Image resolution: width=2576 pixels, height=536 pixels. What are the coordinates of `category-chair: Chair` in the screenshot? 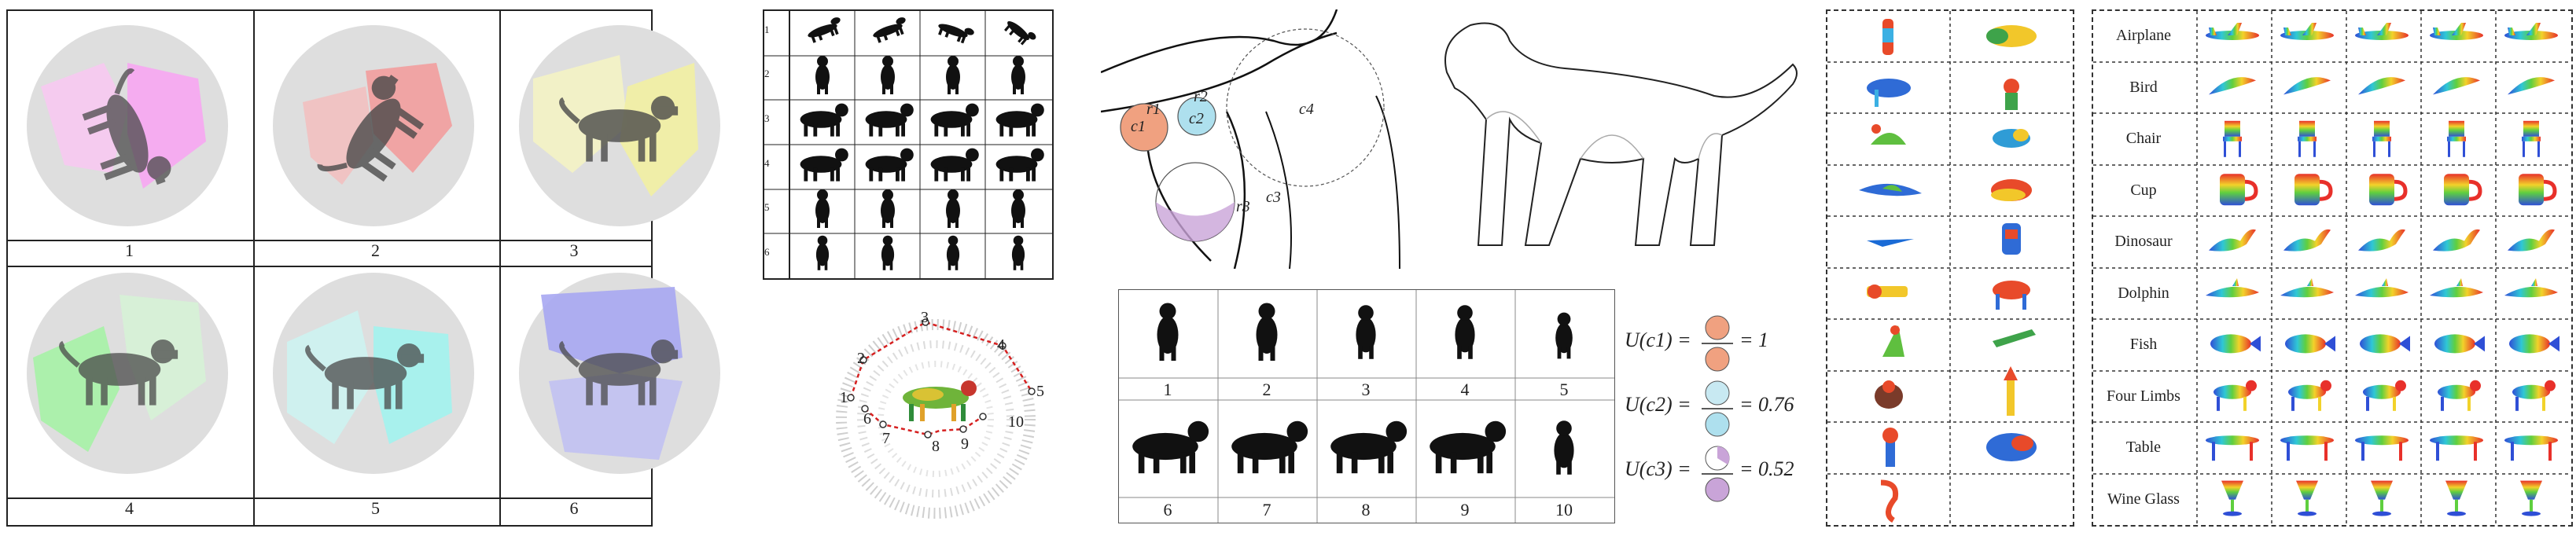 It's located at (2143, 138).